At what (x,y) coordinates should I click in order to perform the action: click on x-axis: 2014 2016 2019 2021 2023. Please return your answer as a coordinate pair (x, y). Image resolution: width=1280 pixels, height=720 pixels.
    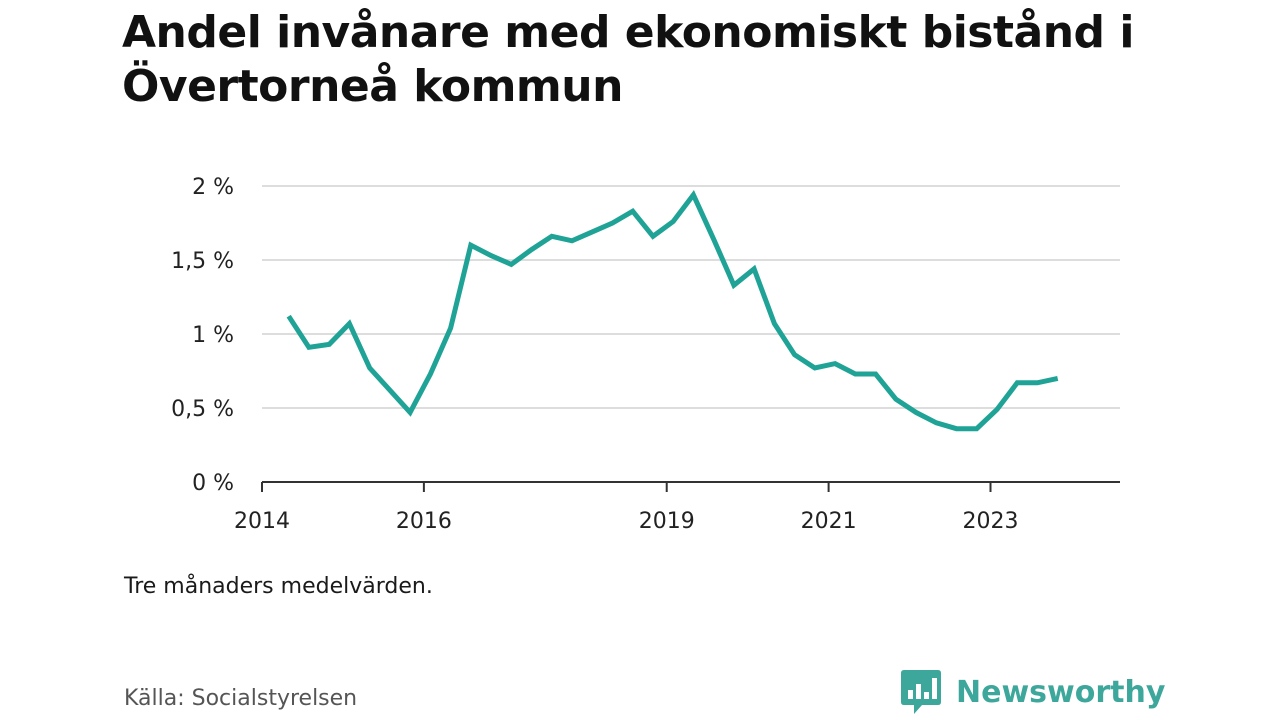
    Looking at the image, I should click on (677, 507).